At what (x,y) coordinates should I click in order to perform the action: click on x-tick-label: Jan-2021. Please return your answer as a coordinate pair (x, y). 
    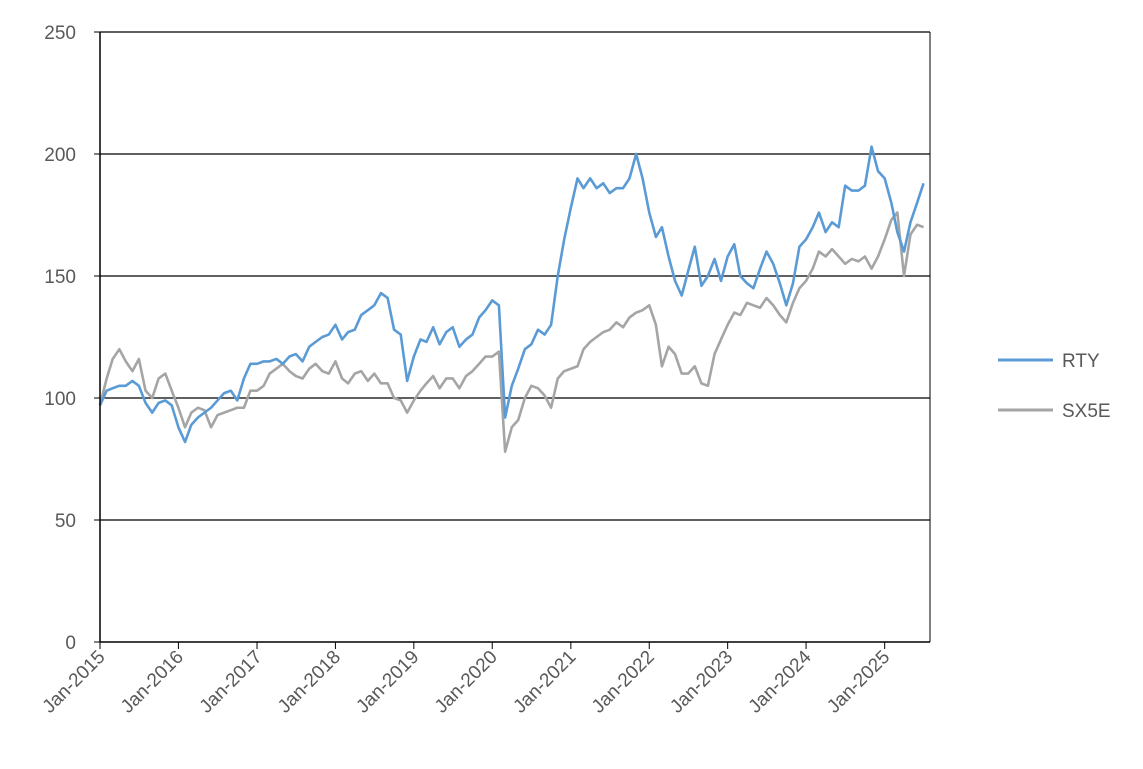
    Looking at the image, I should click on (545, 682).